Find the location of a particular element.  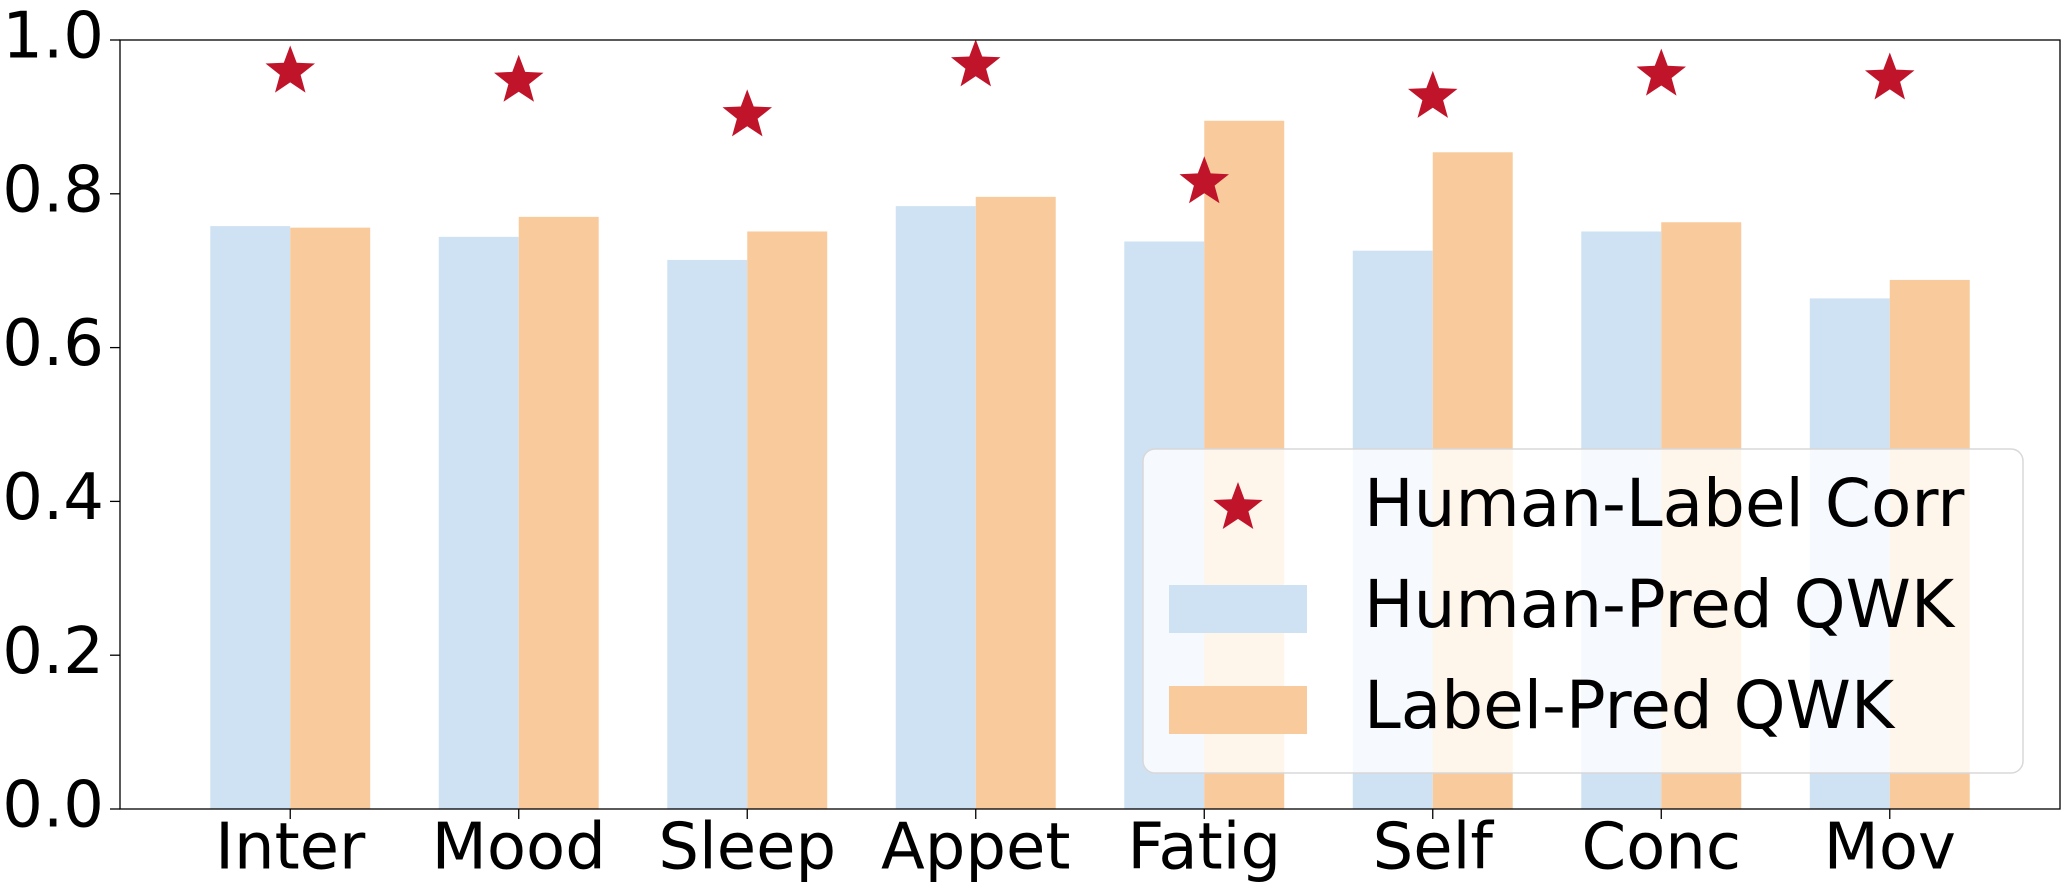

x-tick-label: Appet is located at coordinates (976, 848).